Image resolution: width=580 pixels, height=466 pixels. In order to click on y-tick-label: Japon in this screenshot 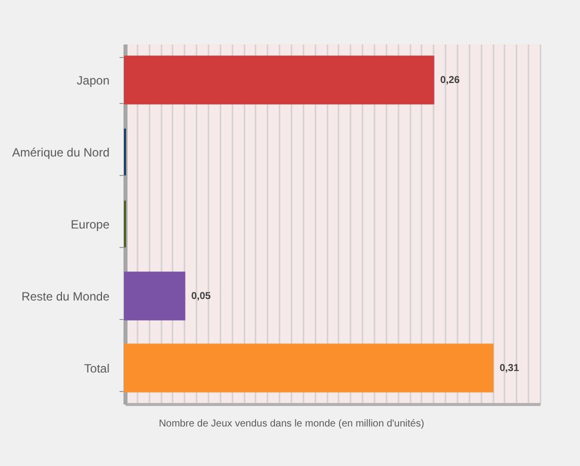, I will do `click(93, 81)`.